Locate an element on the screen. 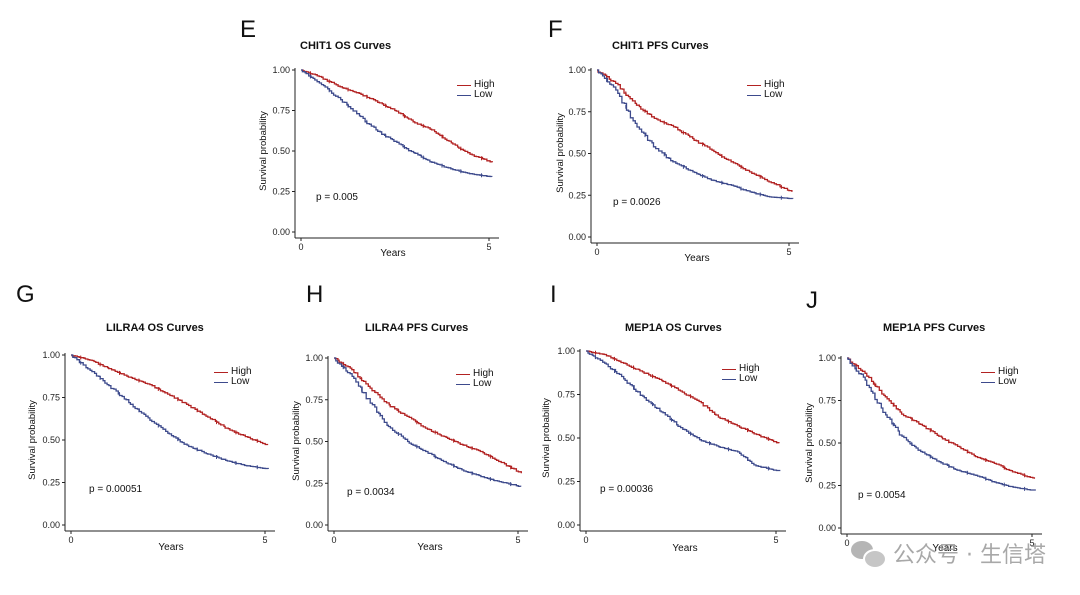 This screenshot has height=595, width=1080. wechat-icon is located at coordinates (869, 554).